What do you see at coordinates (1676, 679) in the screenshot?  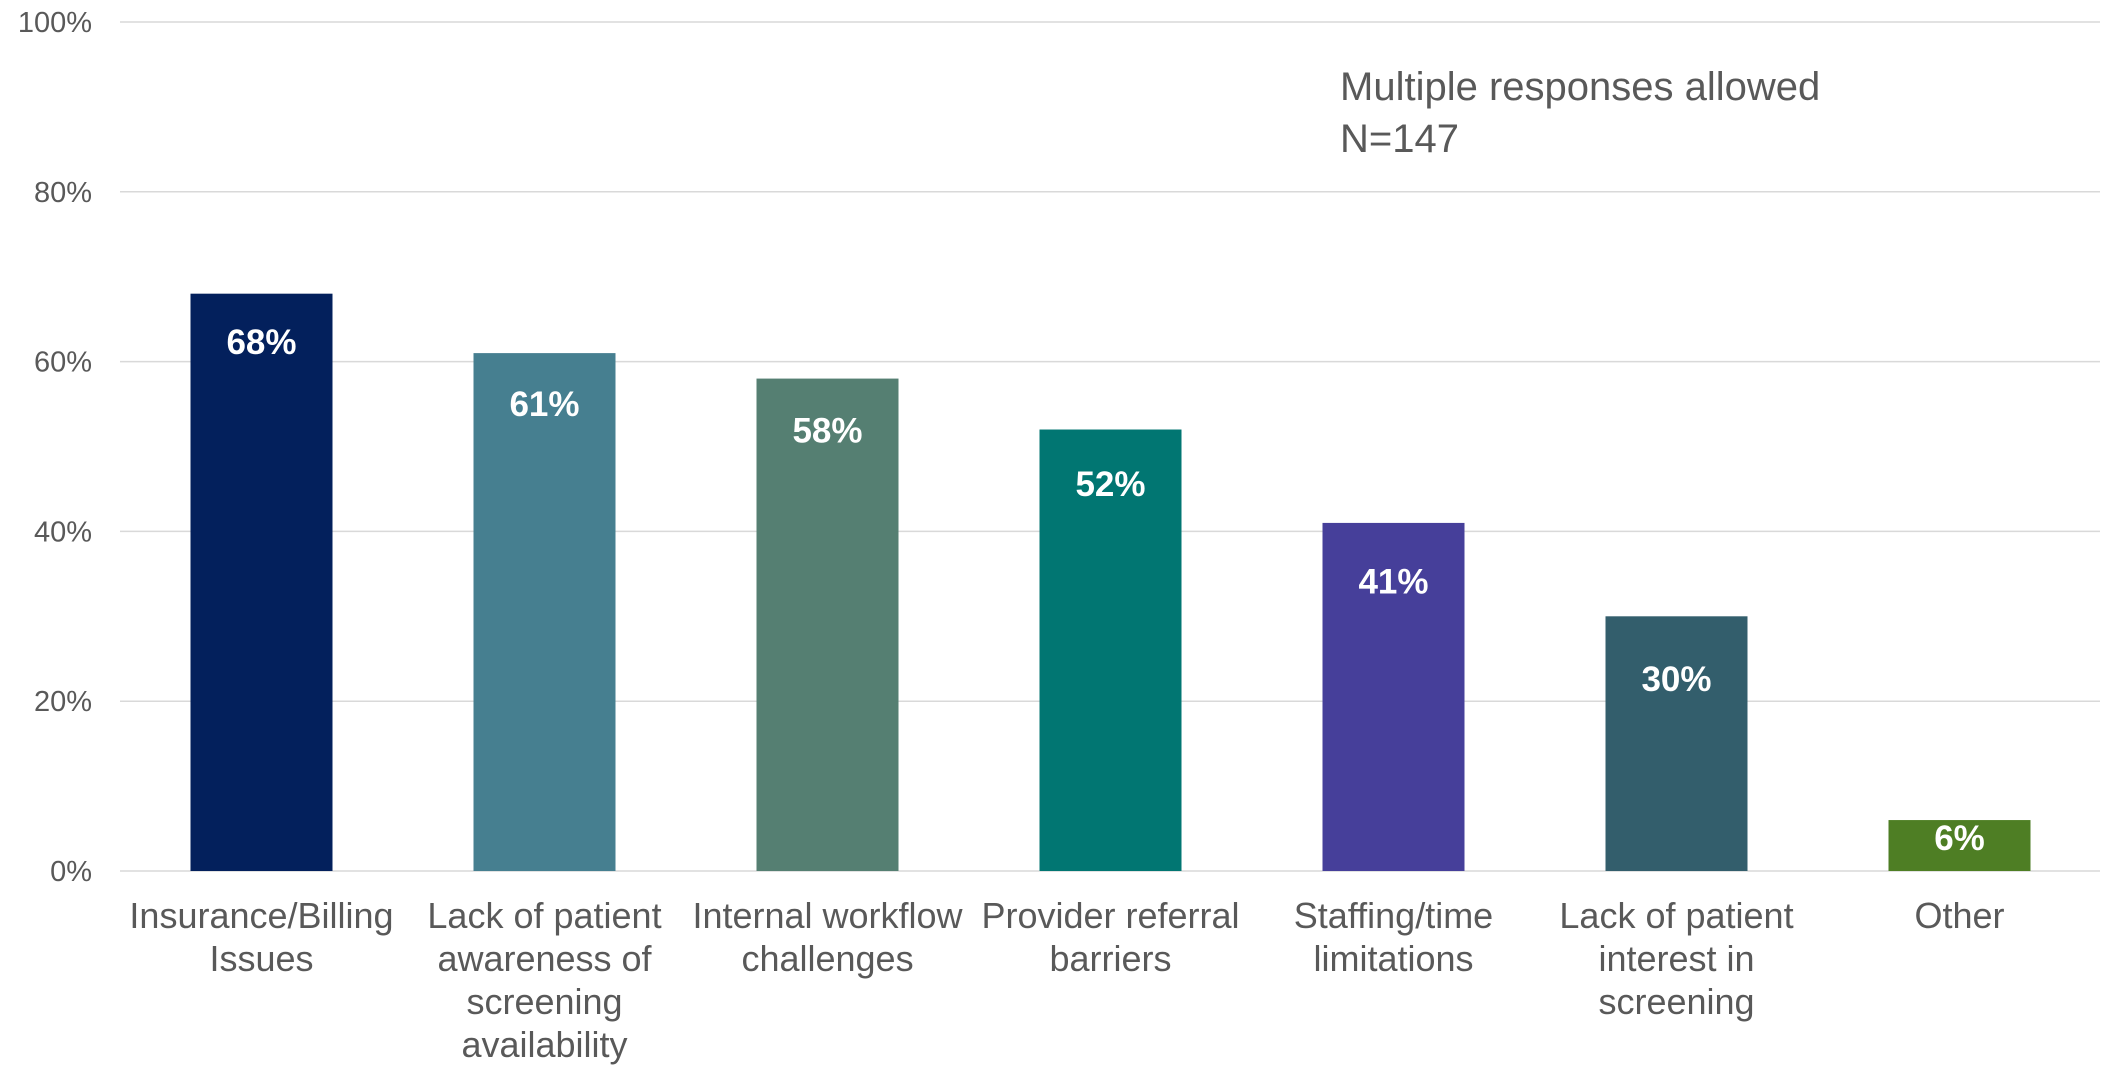 I see `bar-value-label: 30%` at bounding box center [1676, 679].